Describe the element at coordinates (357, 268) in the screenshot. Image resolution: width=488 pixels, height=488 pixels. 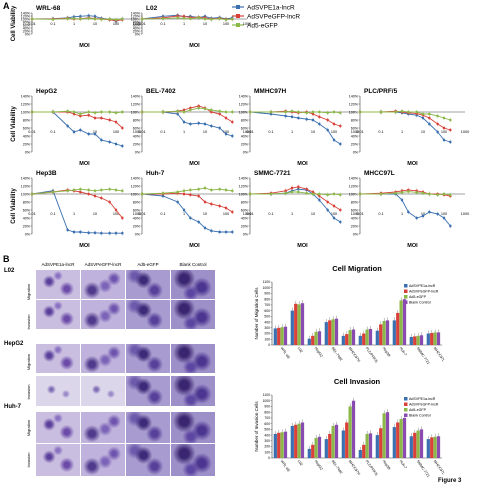
I see `chart-title: Cell Migration` at that location.